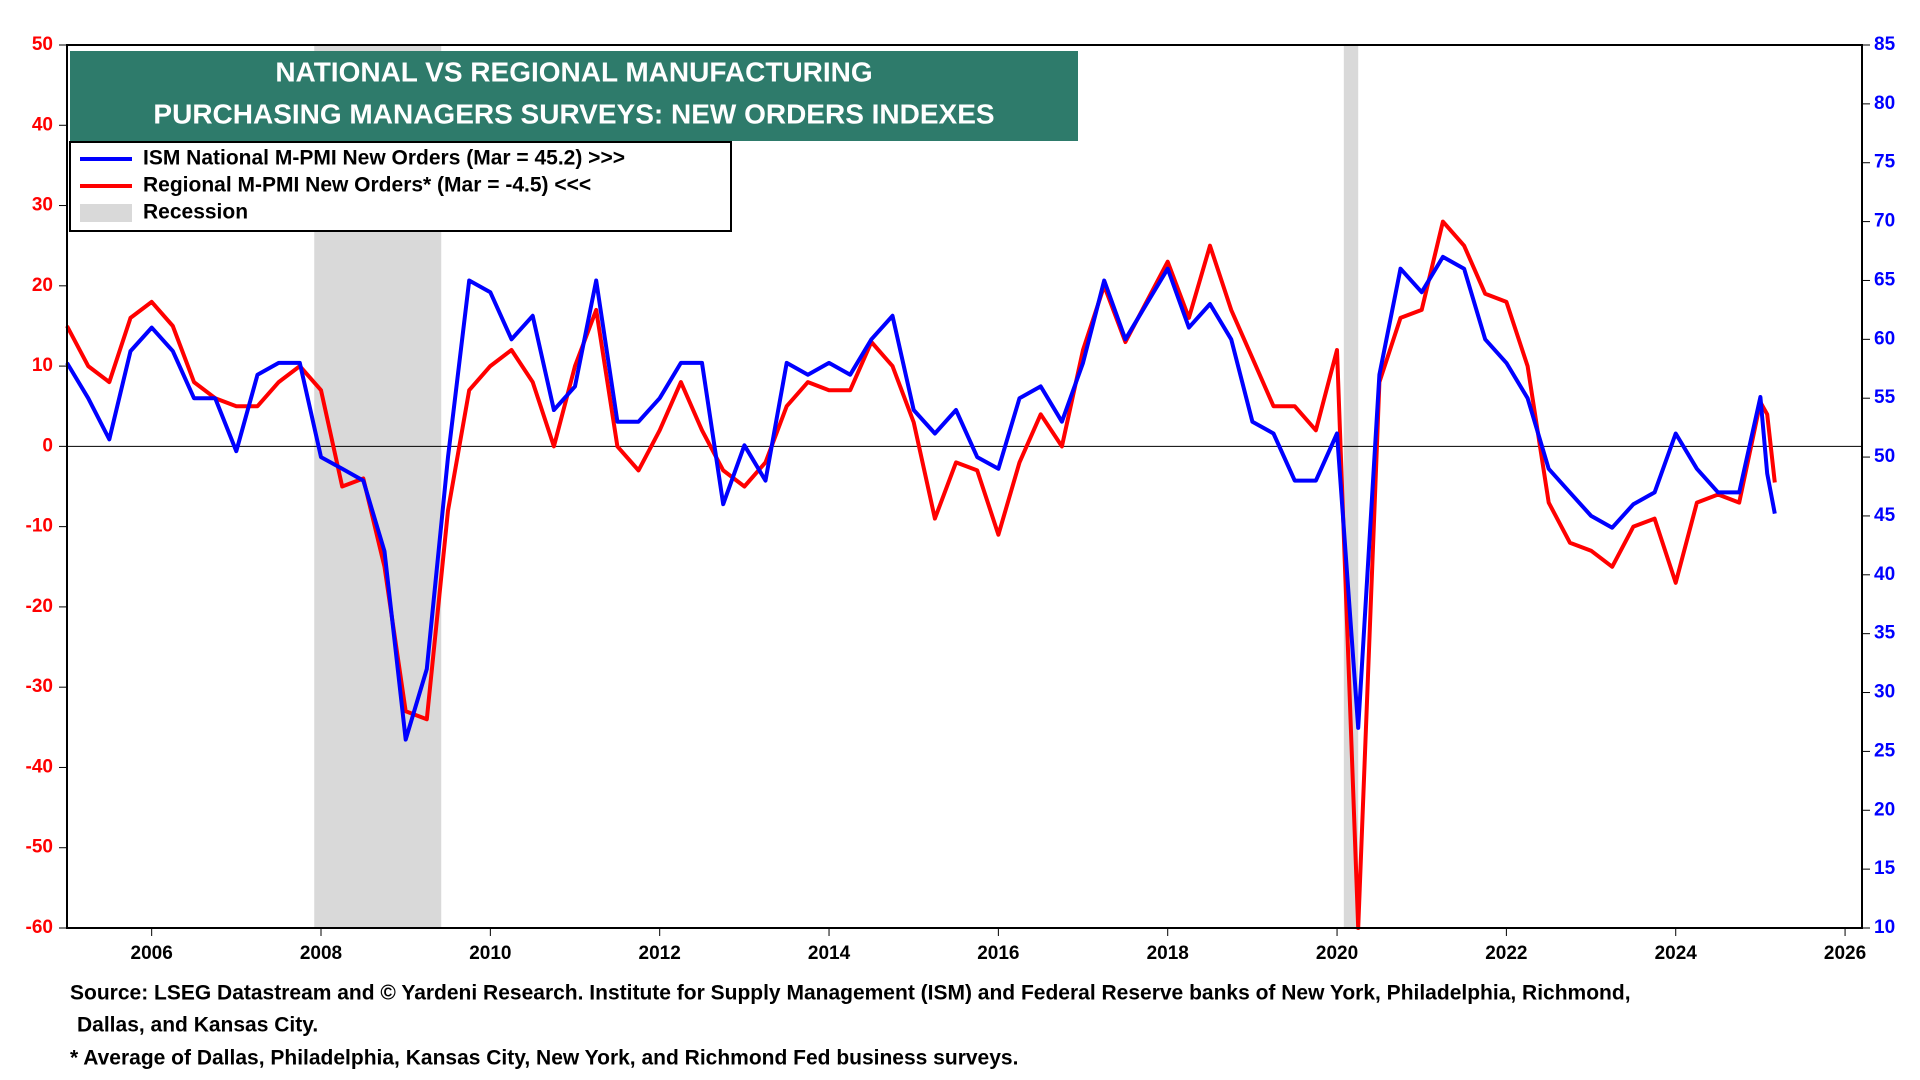  I want to click on chart-title: NATIONAL VS REGIONAL MANUFACTURING, so click(573, 71).